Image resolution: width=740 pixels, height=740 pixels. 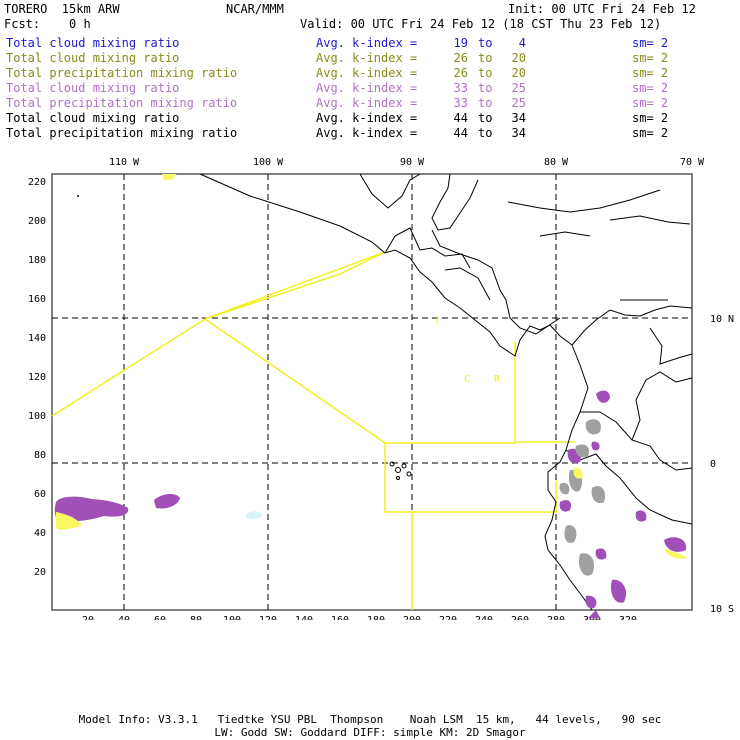 I want to click on coast-cuba, so click(x=584, y=201).